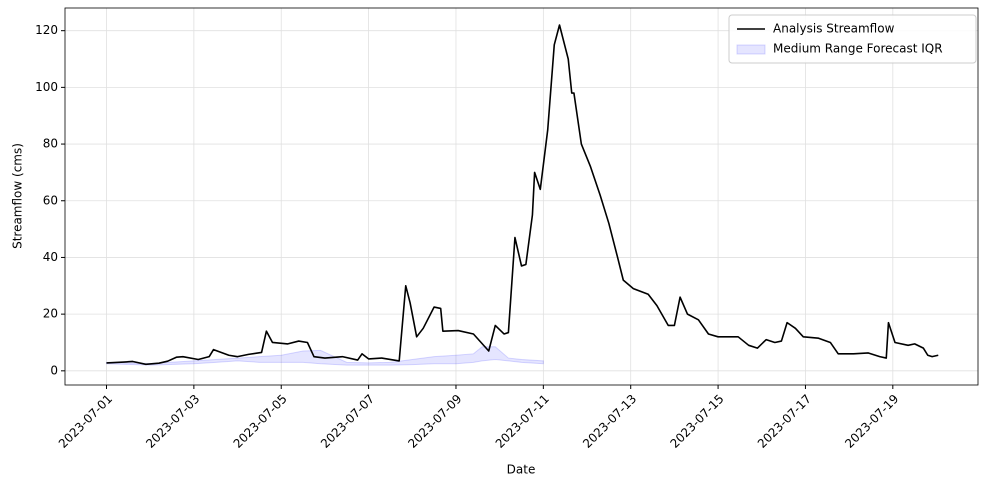 The image size is (989, 490). I want to click on legend-box, so click(852, 39).